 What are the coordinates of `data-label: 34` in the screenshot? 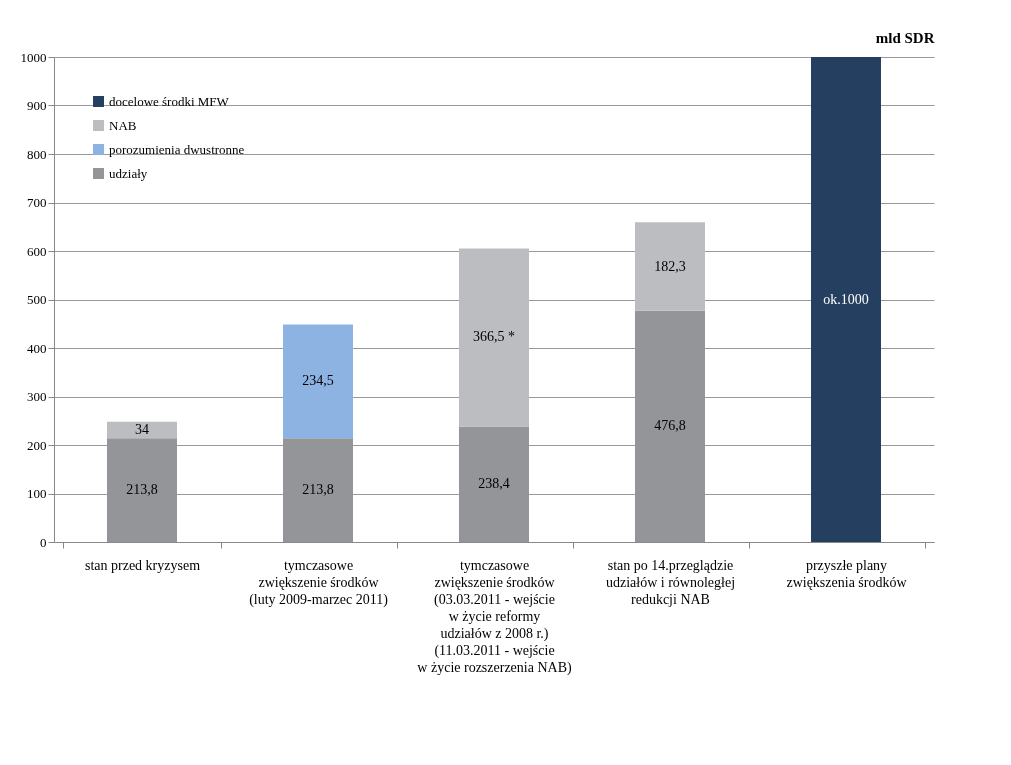 It's located at (142, 430).